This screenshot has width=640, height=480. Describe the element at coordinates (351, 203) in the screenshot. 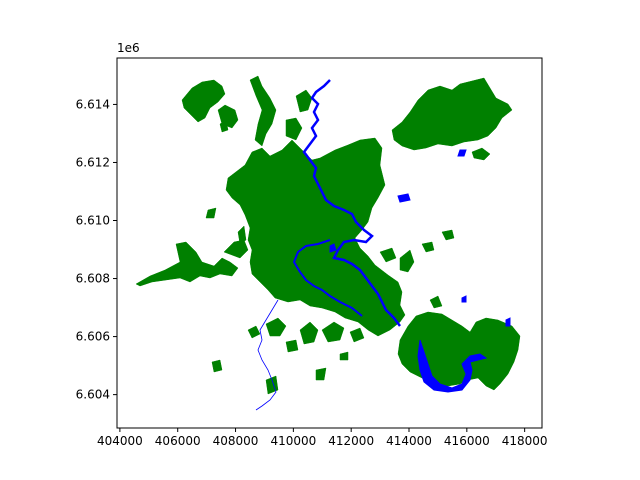

I see `river` at that location.